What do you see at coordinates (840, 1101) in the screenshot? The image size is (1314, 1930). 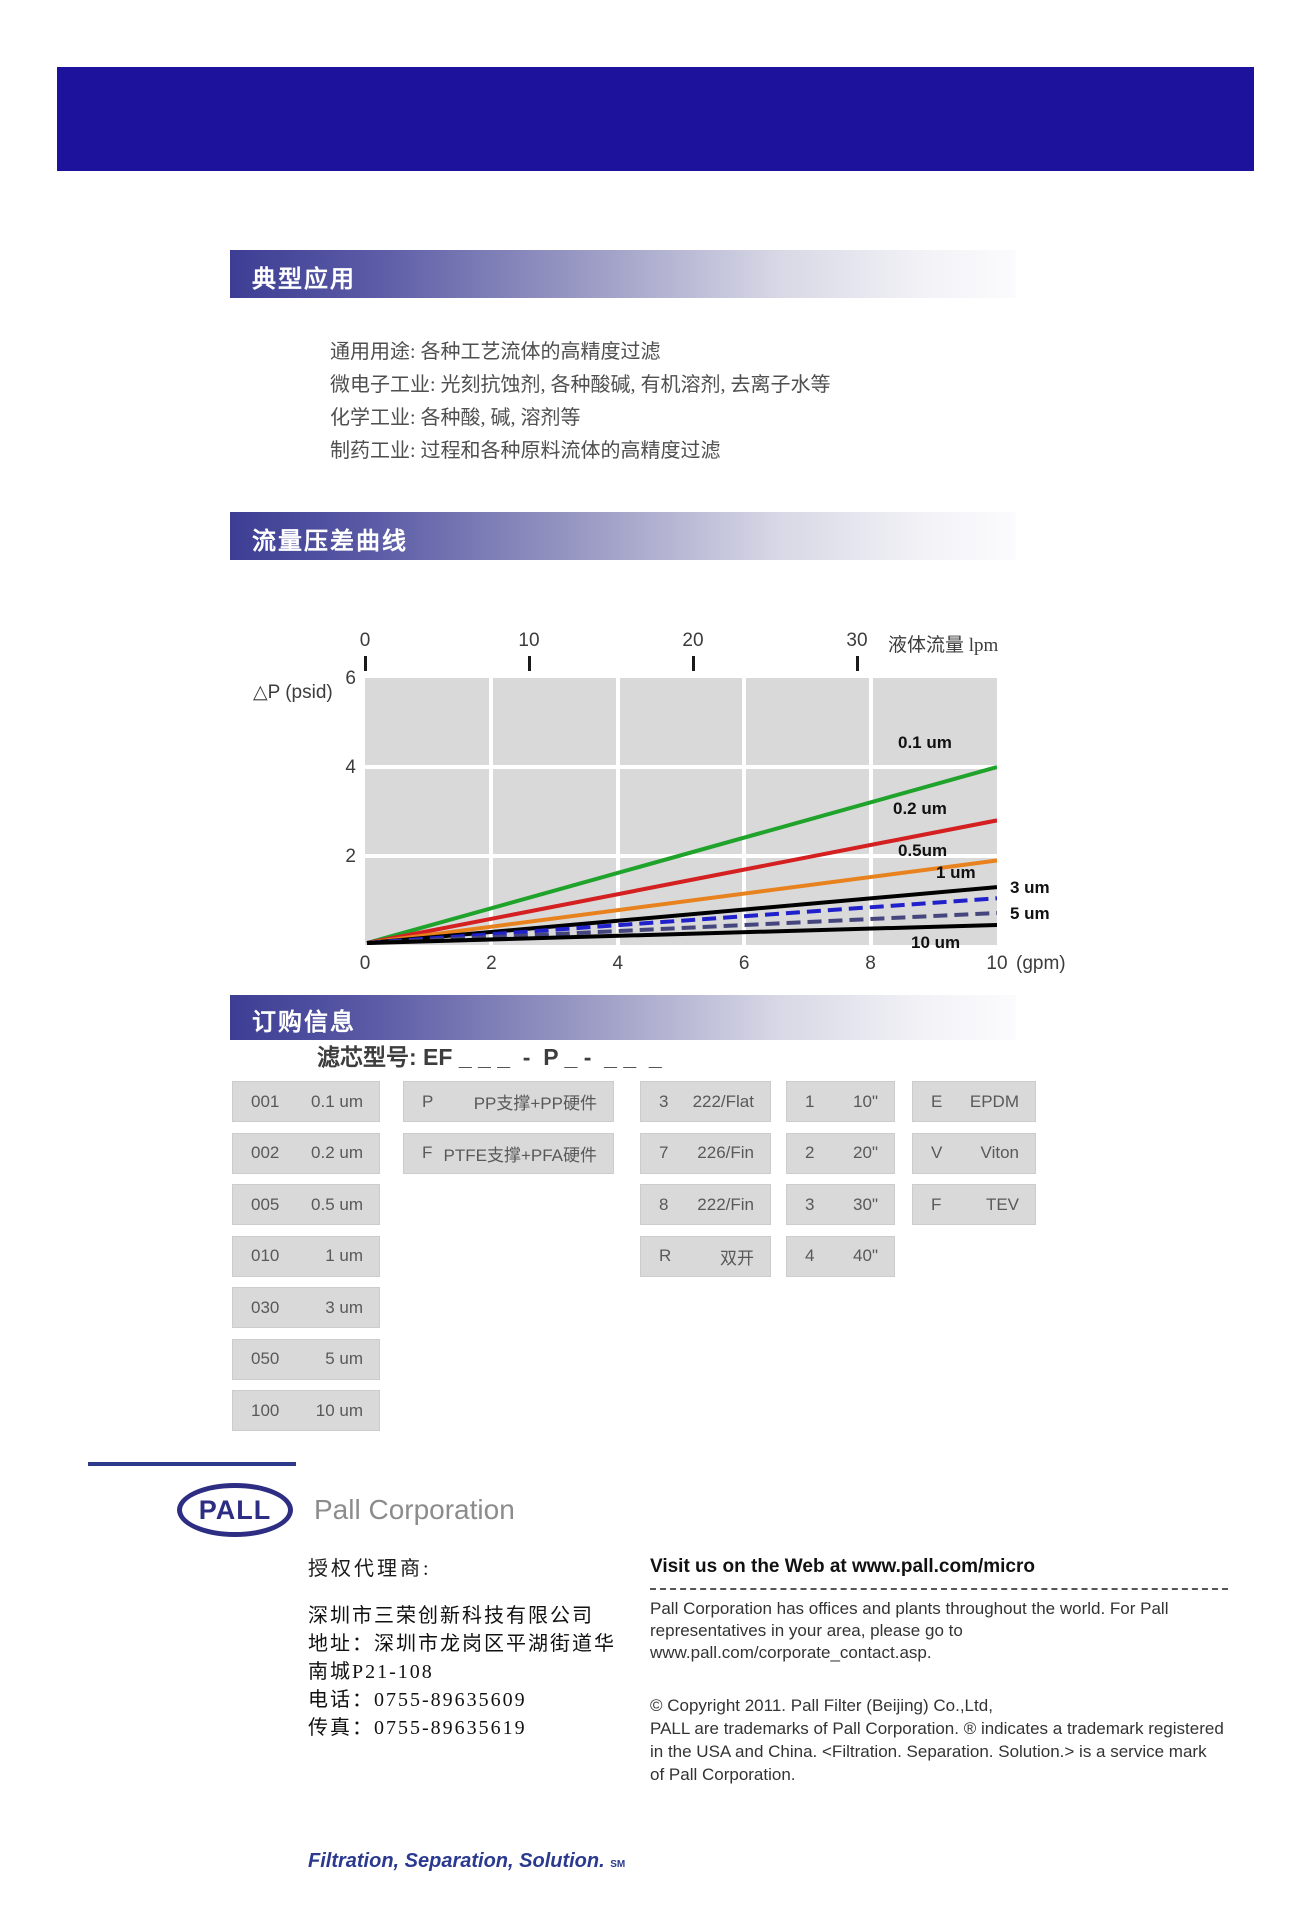 I see `order-option-length: 1 10"` at bounding box center [840, 1101].